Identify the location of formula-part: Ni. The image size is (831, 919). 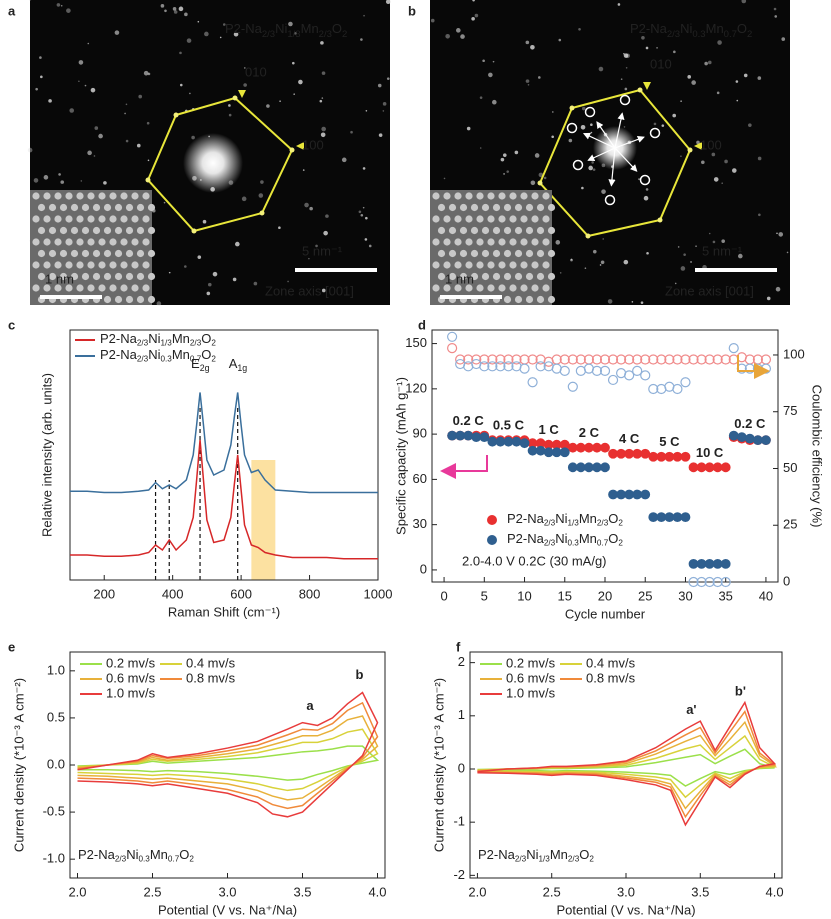
(281, 28).